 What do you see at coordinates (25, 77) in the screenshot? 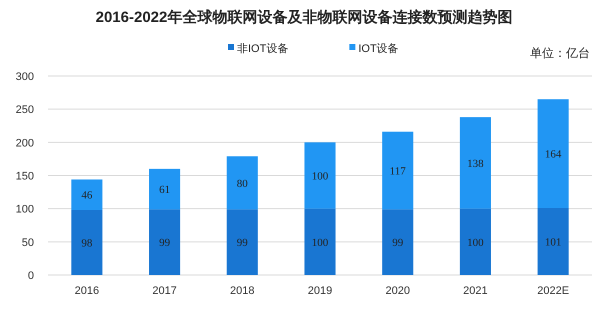
I see `y-tick-label: 300` at bounding box center [25, 77].